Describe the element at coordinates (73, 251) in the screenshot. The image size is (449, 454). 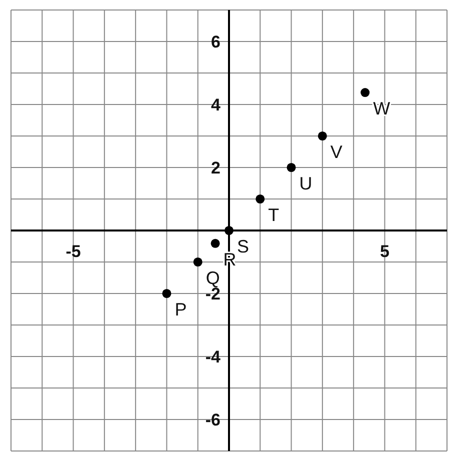
I see `x-tick-label: -5` at that location.